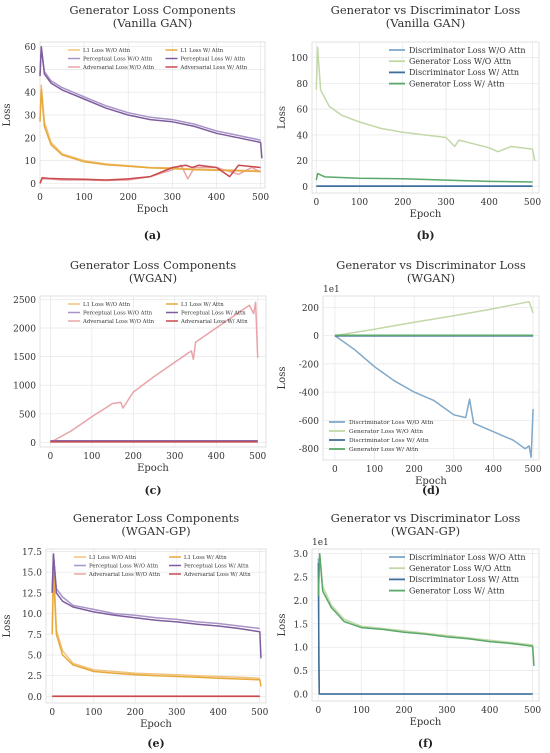 This screenshot has height=753, width=550. I want to click on x-tick-label: 0, so click(316, 203).